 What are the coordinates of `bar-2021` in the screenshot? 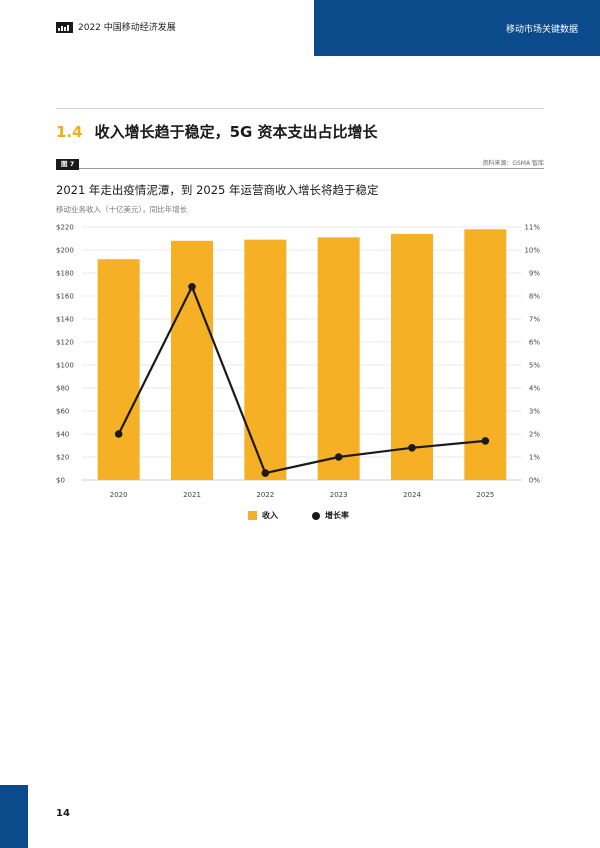 It's located at (192, 360).